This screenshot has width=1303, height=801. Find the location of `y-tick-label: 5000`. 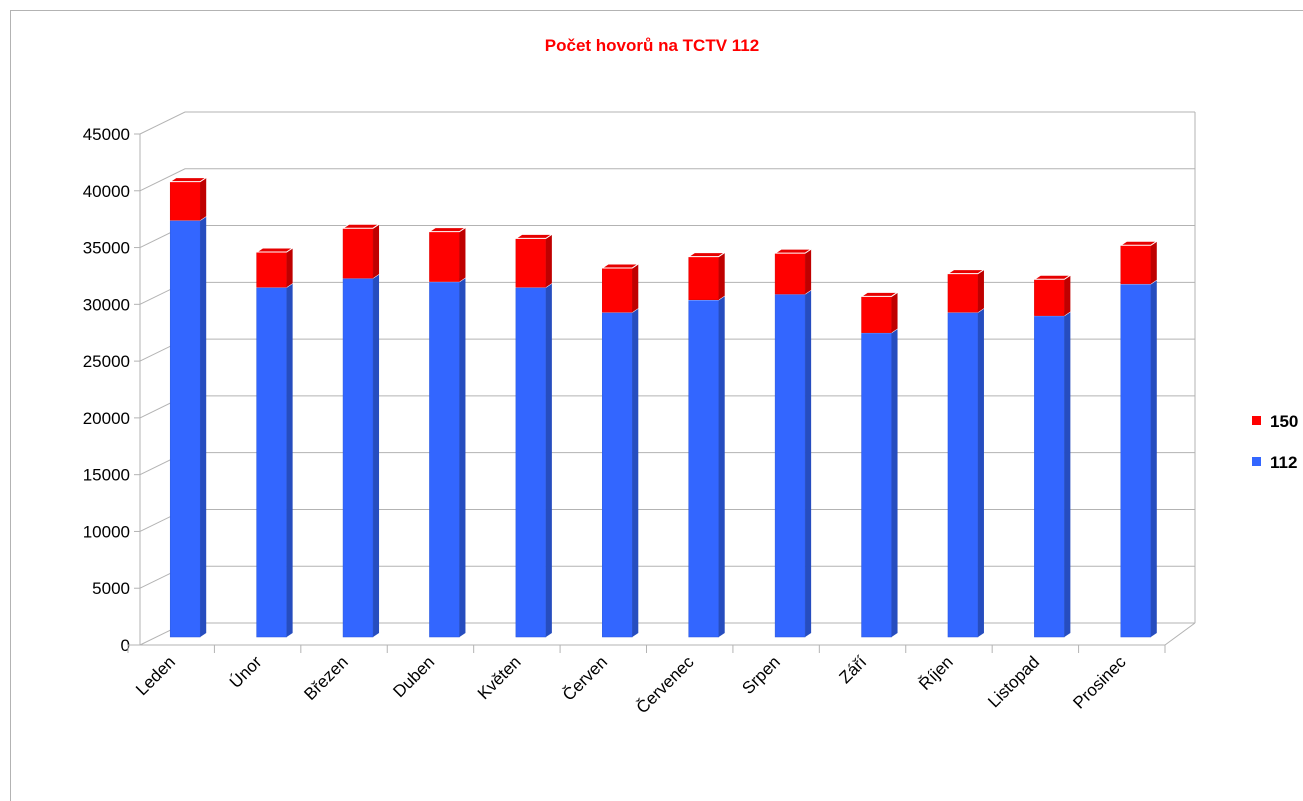

y-tick-label: 5000 is located at coordinates (111, 588).